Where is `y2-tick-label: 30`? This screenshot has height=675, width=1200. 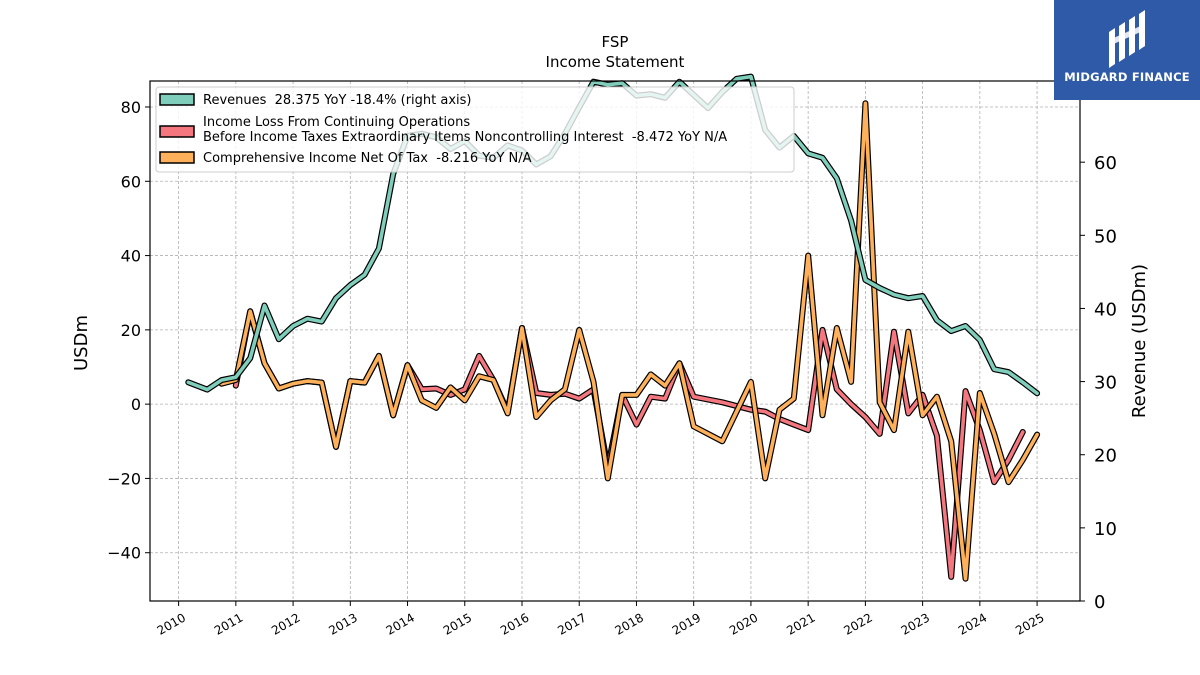 y2-tick-label: 30 is located at coordinates (1105, 383).